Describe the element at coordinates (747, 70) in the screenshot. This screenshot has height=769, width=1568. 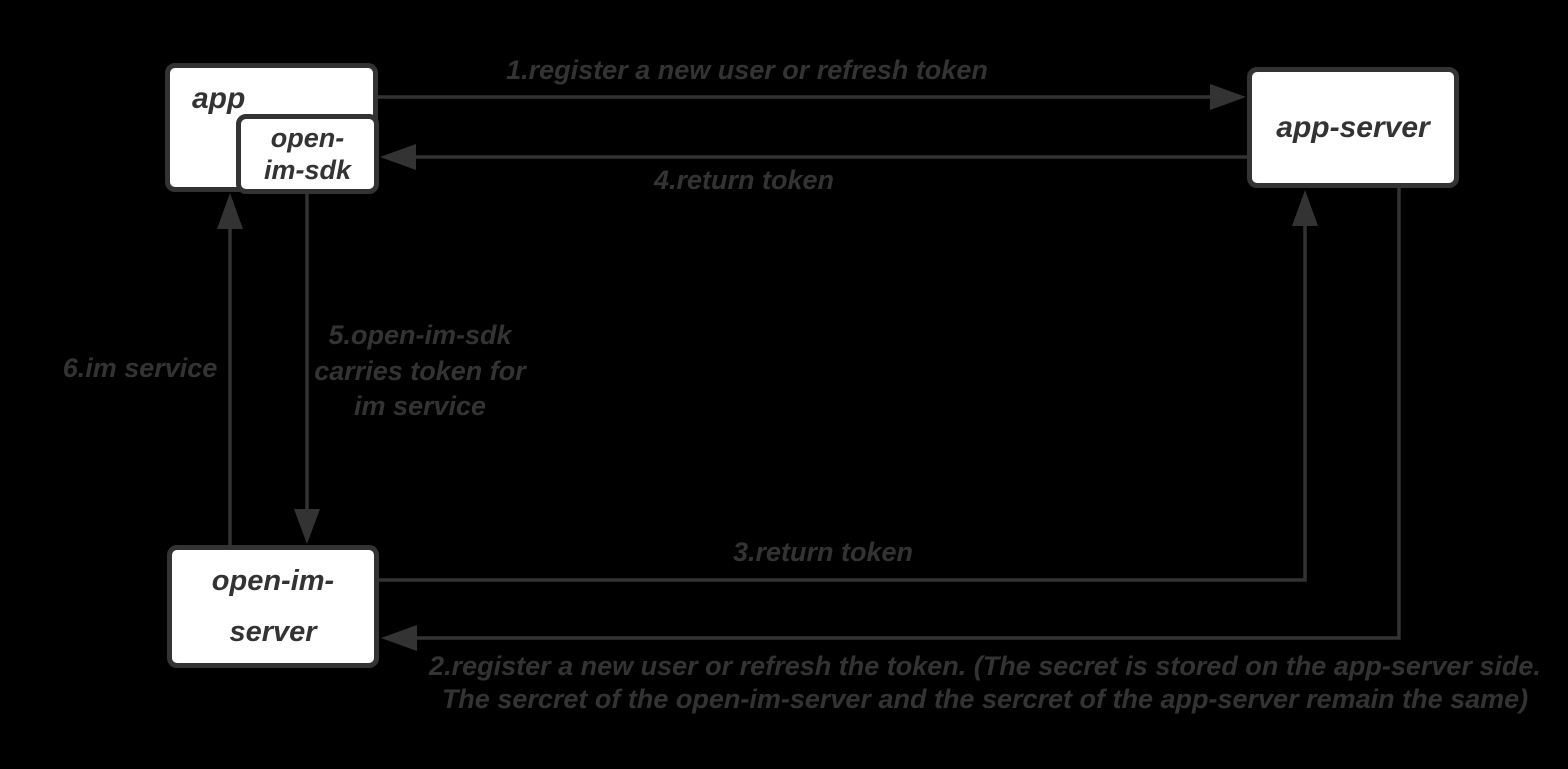
I see `edge-step1-label: 1.register a new user or refresh token` at that location.